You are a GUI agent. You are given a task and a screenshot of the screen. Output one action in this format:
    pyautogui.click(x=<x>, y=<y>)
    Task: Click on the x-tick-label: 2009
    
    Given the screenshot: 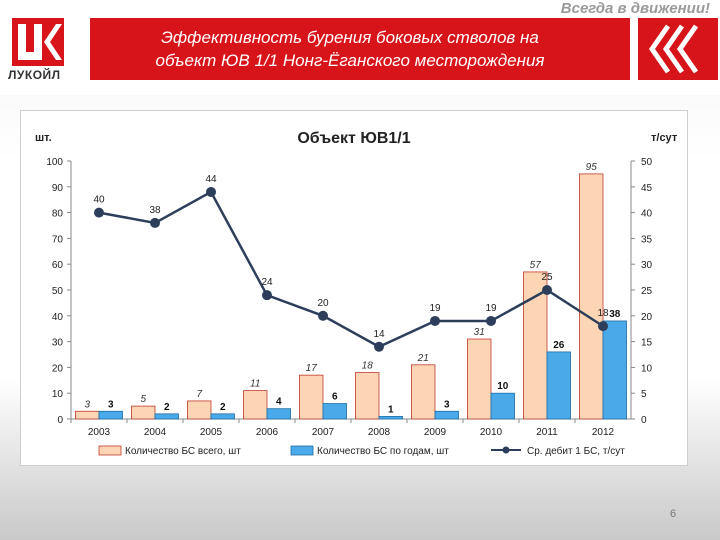 What is the action you would take?
    pyautogui.click(x=435, y=432)
    